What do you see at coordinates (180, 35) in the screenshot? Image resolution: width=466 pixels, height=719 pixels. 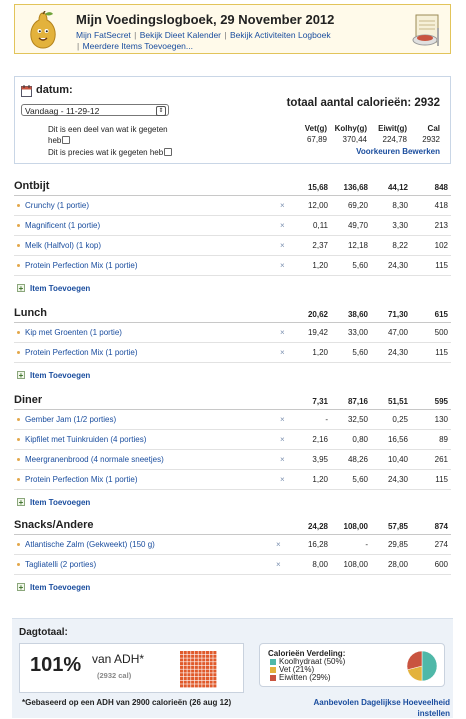 I see `diet-calendar-link: Bekijk Dieet Kalender` at bounding box center [180, 35].